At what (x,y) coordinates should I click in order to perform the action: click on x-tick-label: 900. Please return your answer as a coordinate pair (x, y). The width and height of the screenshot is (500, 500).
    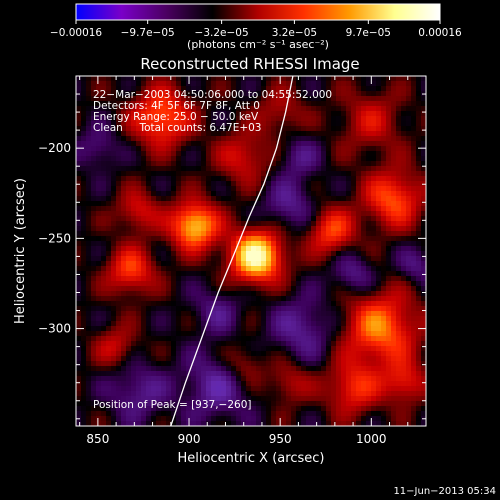
    Looking at the image, I should click on (189, 439).